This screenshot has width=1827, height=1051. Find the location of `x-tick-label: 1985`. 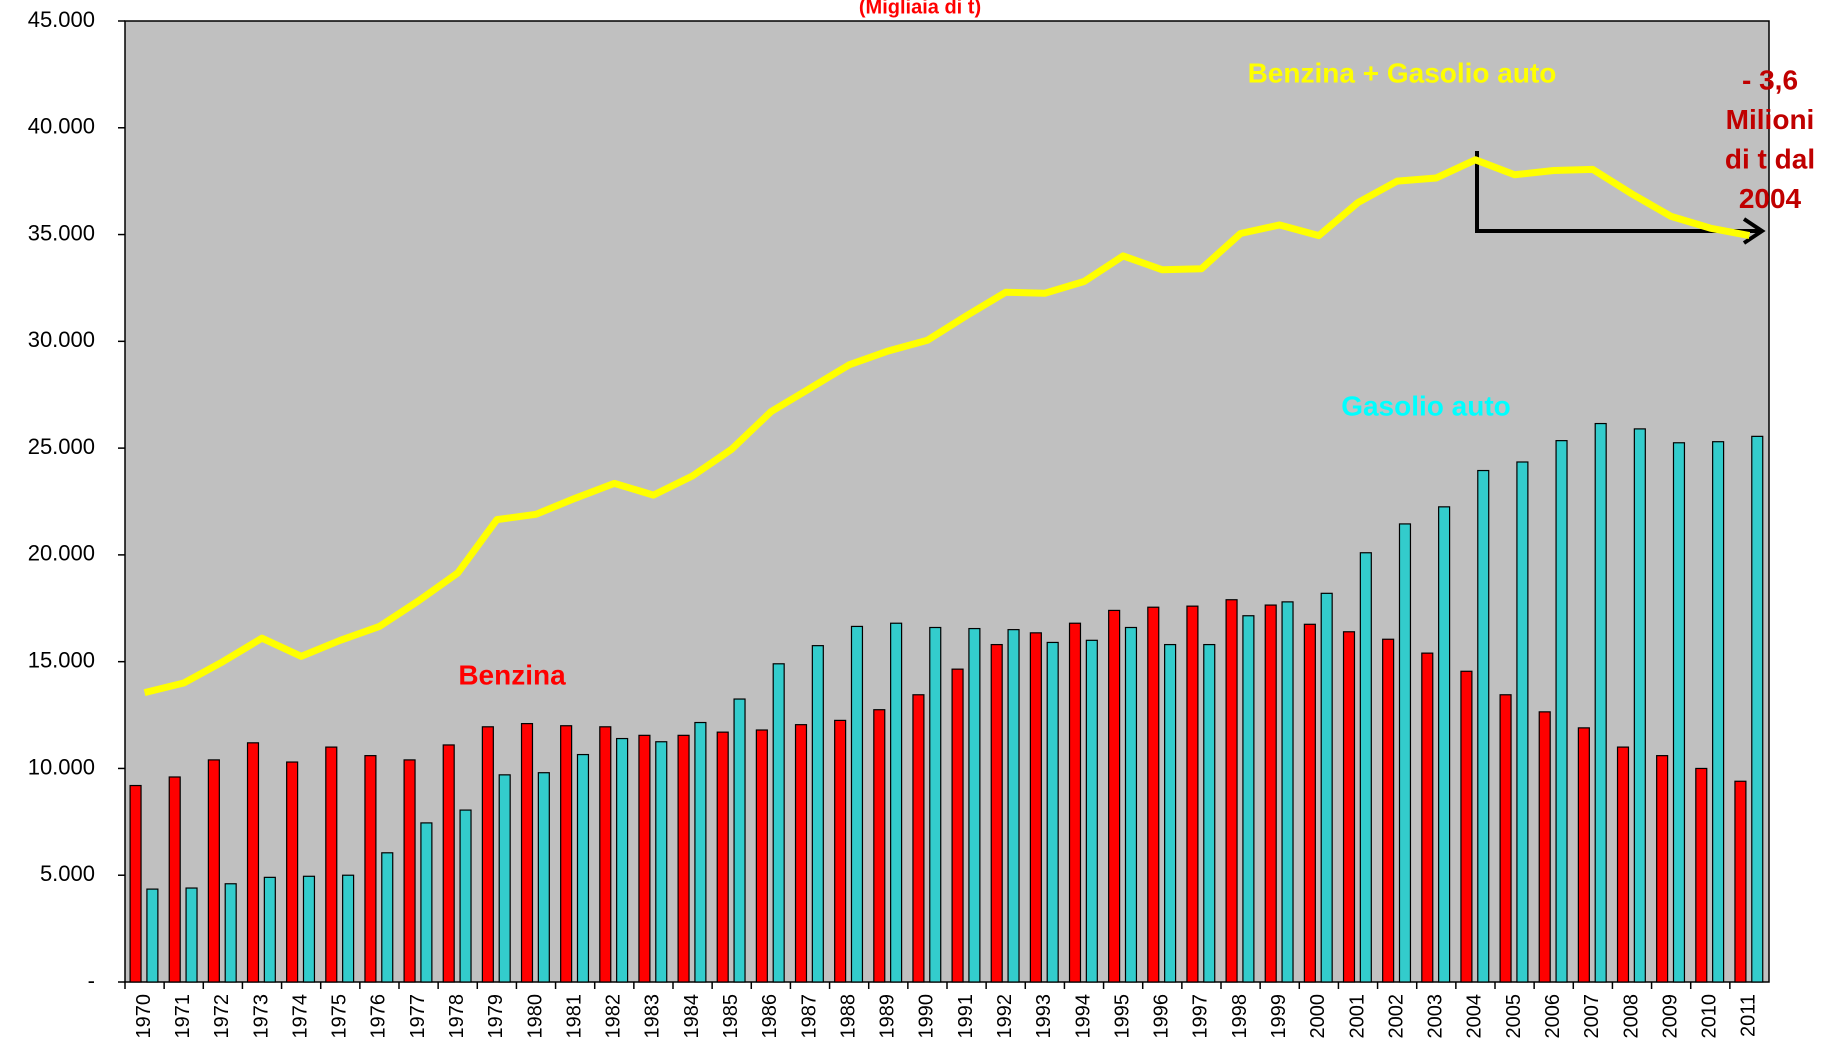

x-tick-label: 1985 is located at coordinates (731, 1016).